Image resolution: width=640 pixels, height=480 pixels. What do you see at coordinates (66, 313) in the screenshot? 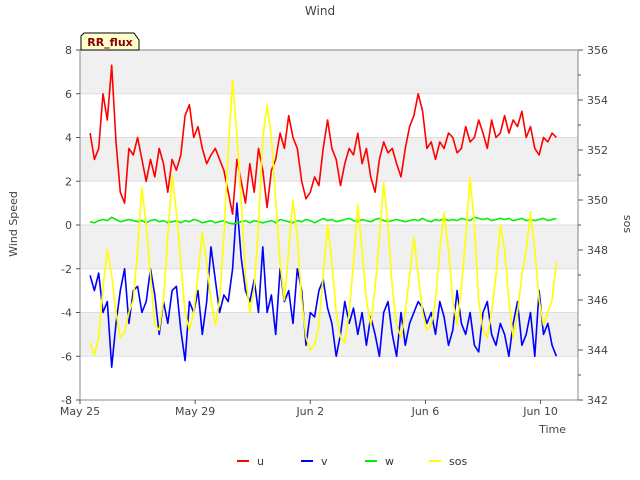
I see `y-tick-label: -4` at bounding box center [66, 313].